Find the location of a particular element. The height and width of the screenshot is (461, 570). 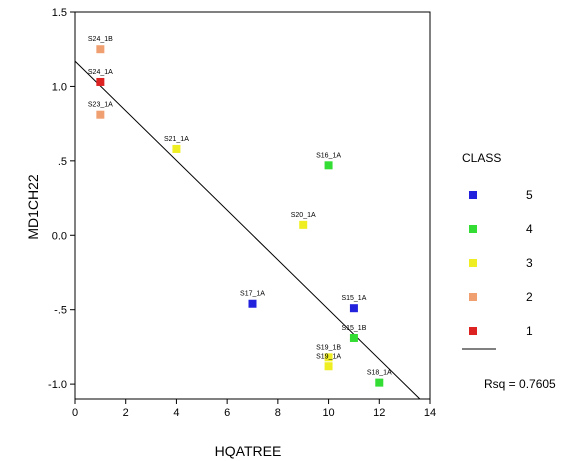

x-tick-label: 8 is located at coordinates (278, 413).